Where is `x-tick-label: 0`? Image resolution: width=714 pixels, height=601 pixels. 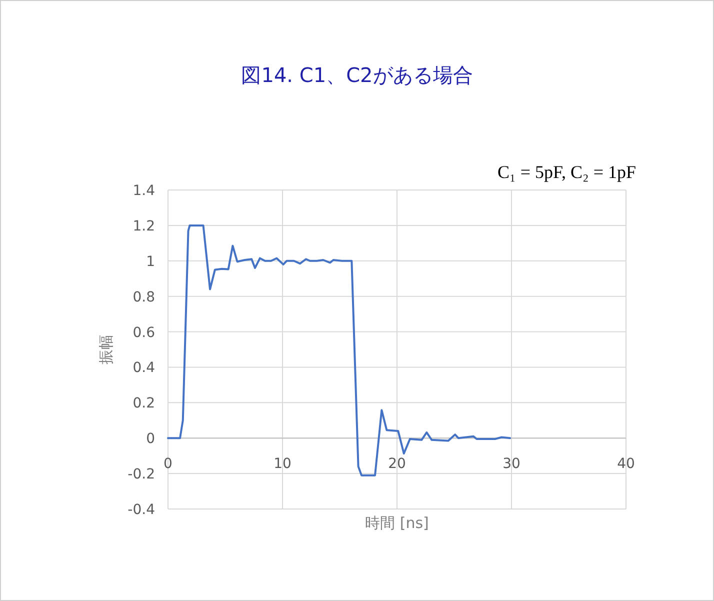
x-tick-label: 0 is located at coordinates (168, 464).